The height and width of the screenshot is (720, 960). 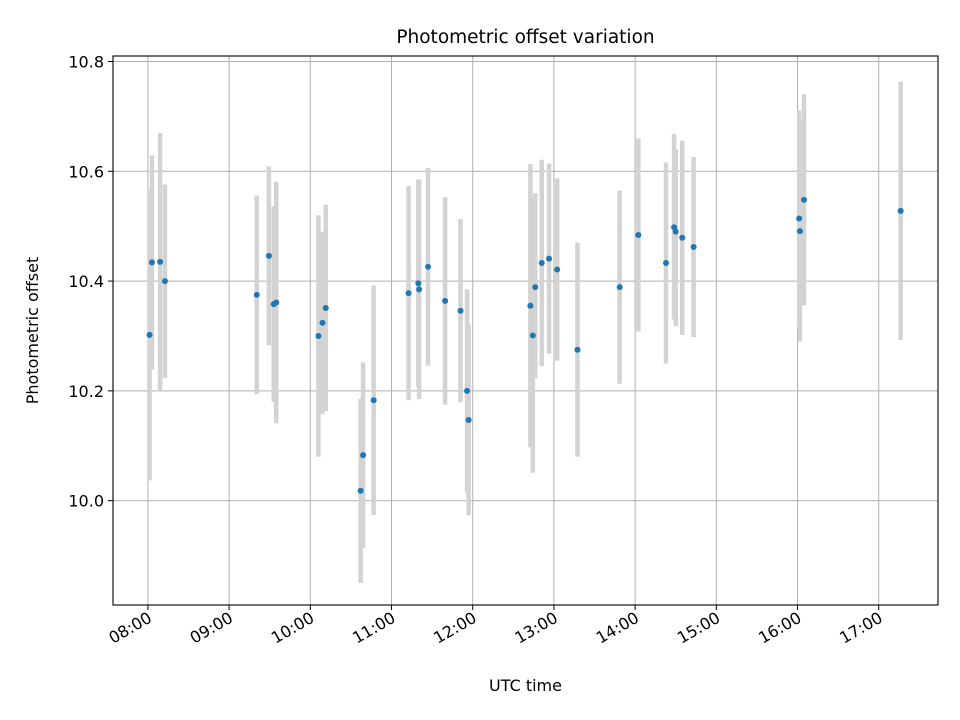 I want to click on y-tick-label: 10.6, so click(x=86, y=171).